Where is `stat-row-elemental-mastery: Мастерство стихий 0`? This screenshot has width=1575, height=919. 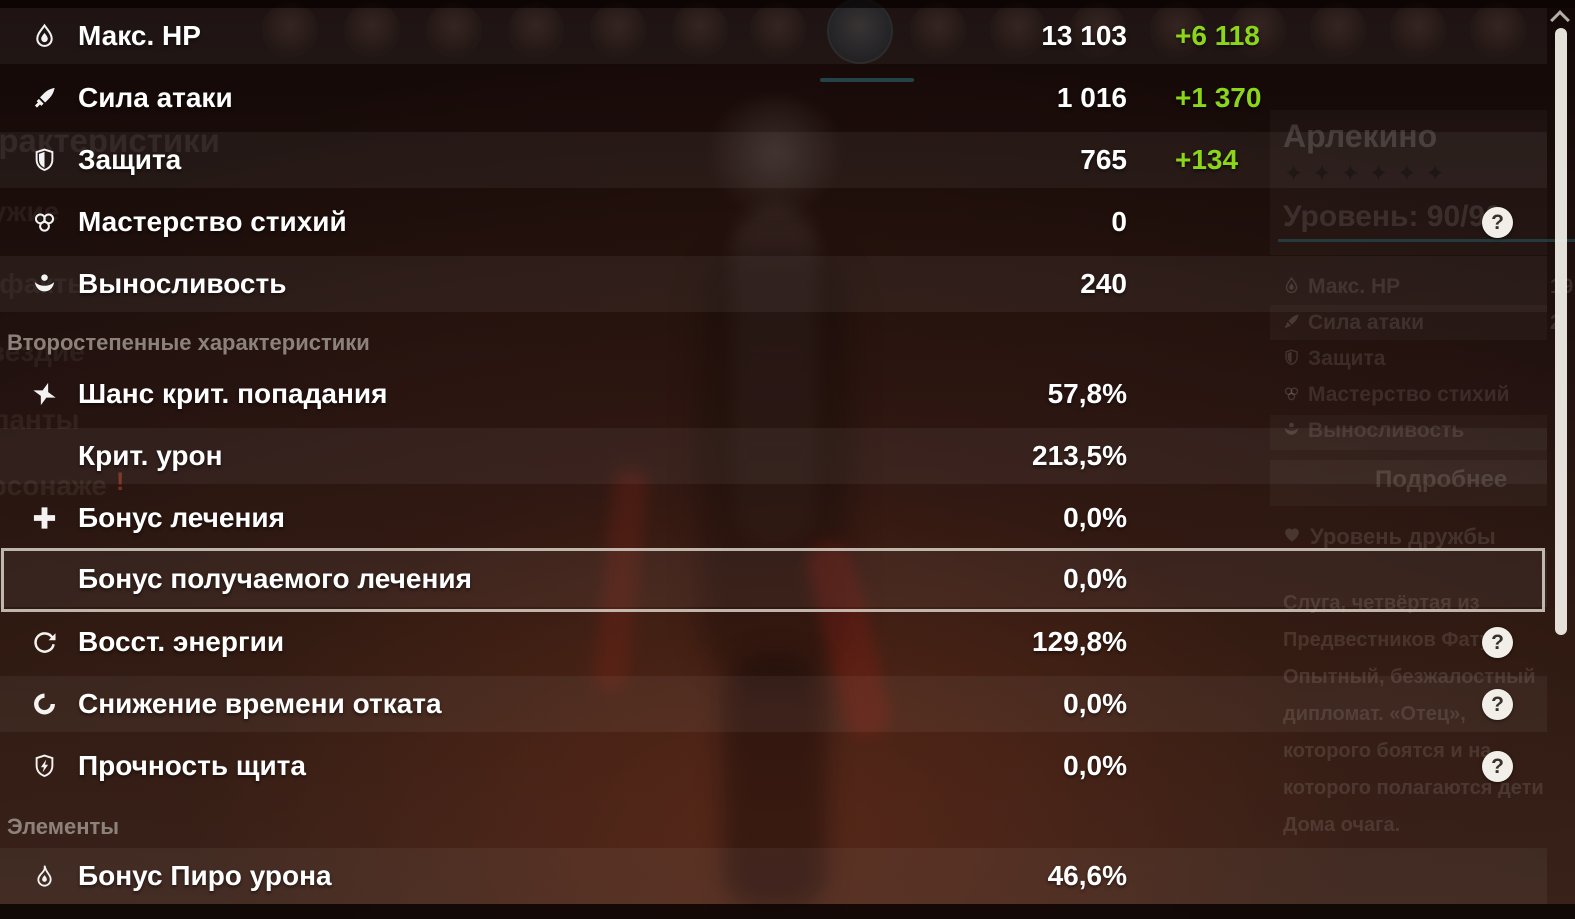
stat-row-elemental-mastery: Мастерство стихий 0 is located at coordinates (773, 222).